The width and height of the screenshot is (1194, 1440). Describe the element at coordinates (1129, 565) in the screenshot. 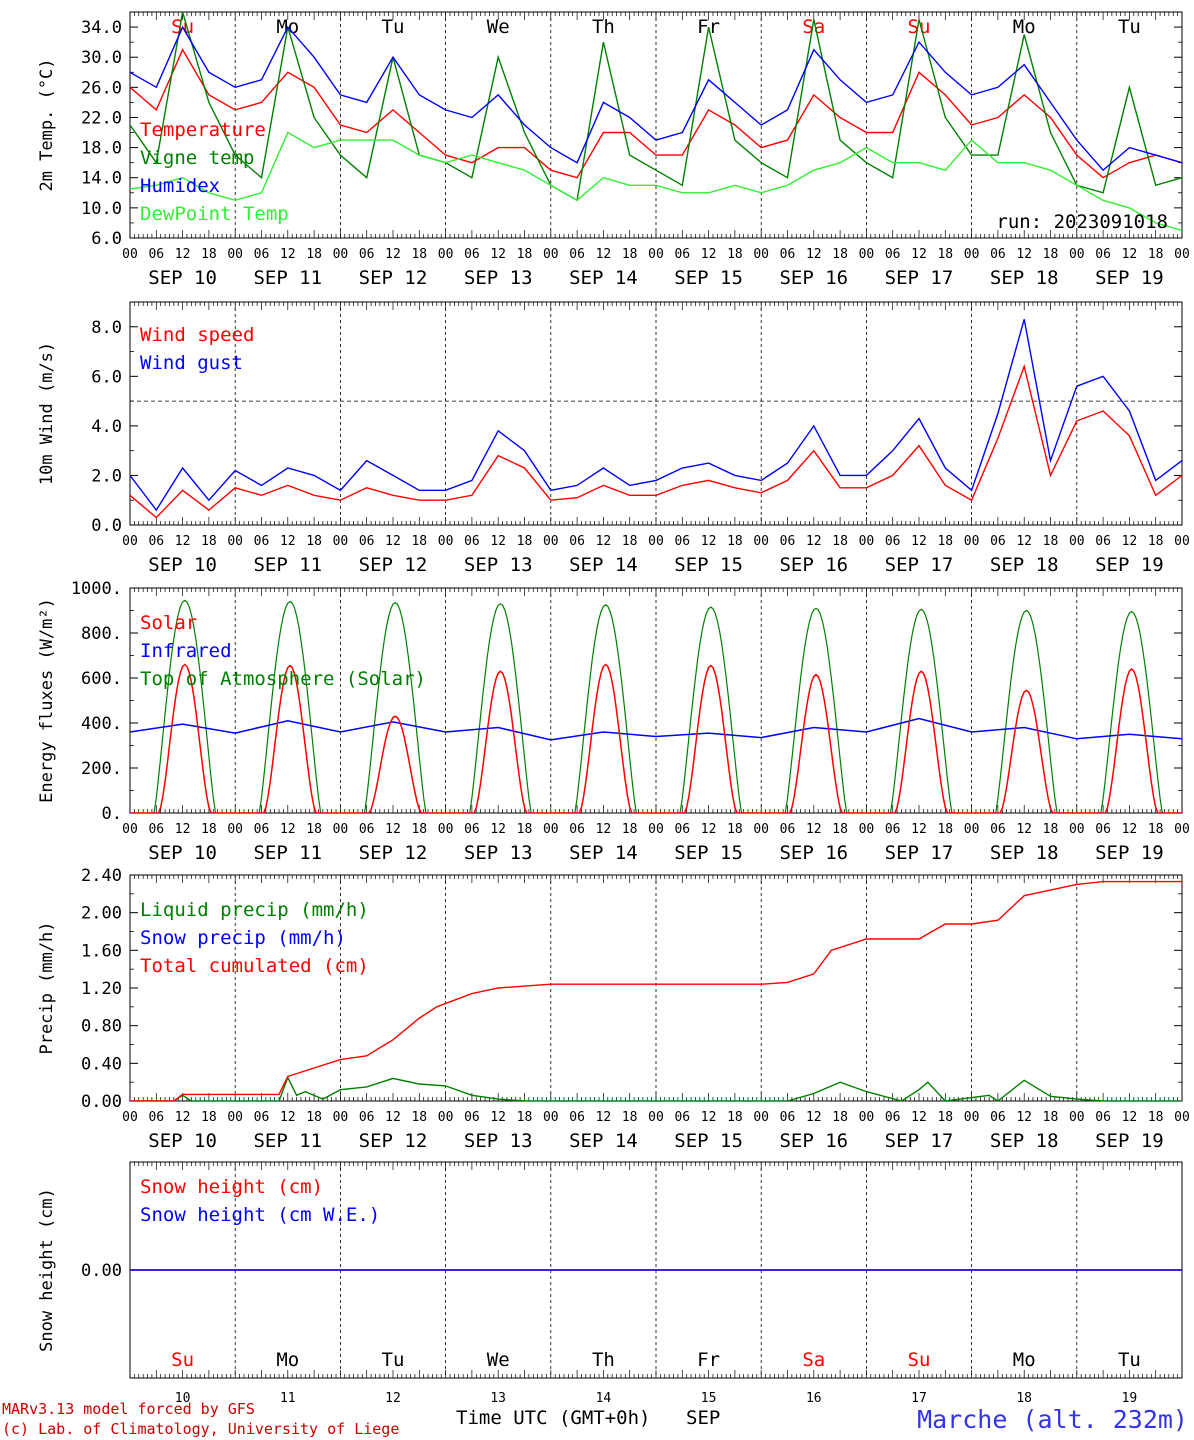

I see `date-label: SEP 19` at that location.